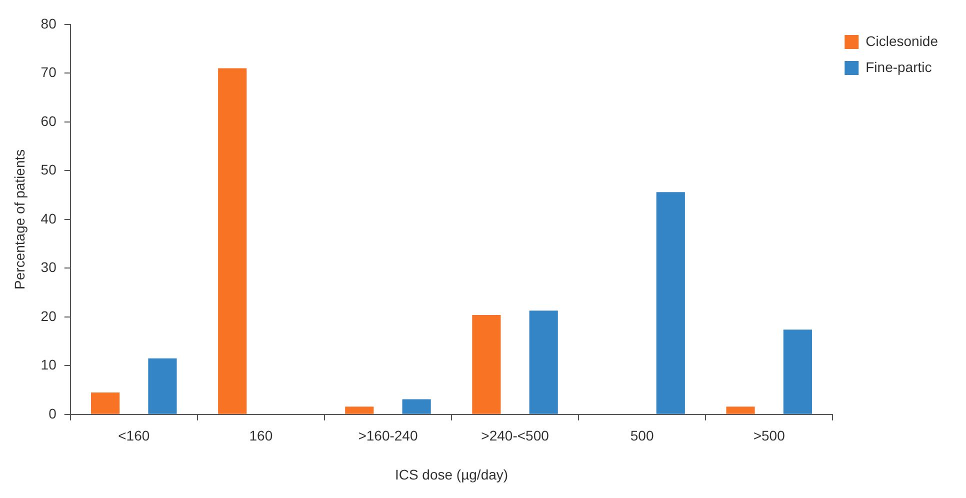 Image resolution: width=966 pixels, height=498 pixels. I want to click on y-tick-label: 30, so click(48, 267).